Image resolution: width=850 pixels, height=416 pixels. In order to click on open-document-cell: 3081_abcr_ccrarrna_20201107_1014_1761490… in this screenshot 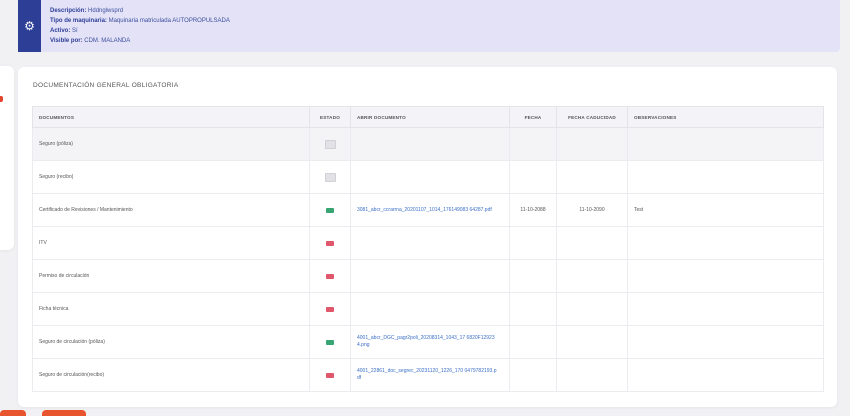, I will do `click(430, 210)`.